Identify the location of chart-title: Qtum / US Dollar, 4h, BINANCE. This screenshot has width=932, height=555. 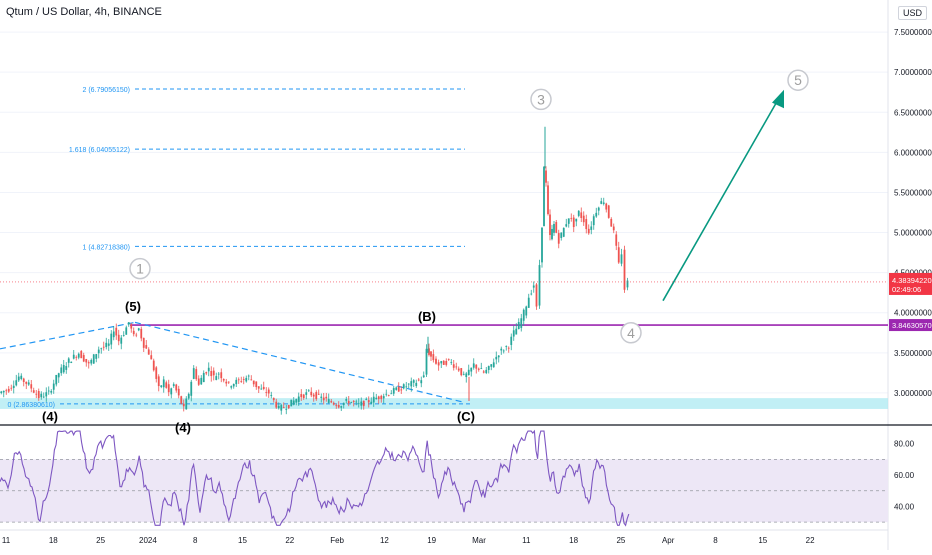
(84, 12).